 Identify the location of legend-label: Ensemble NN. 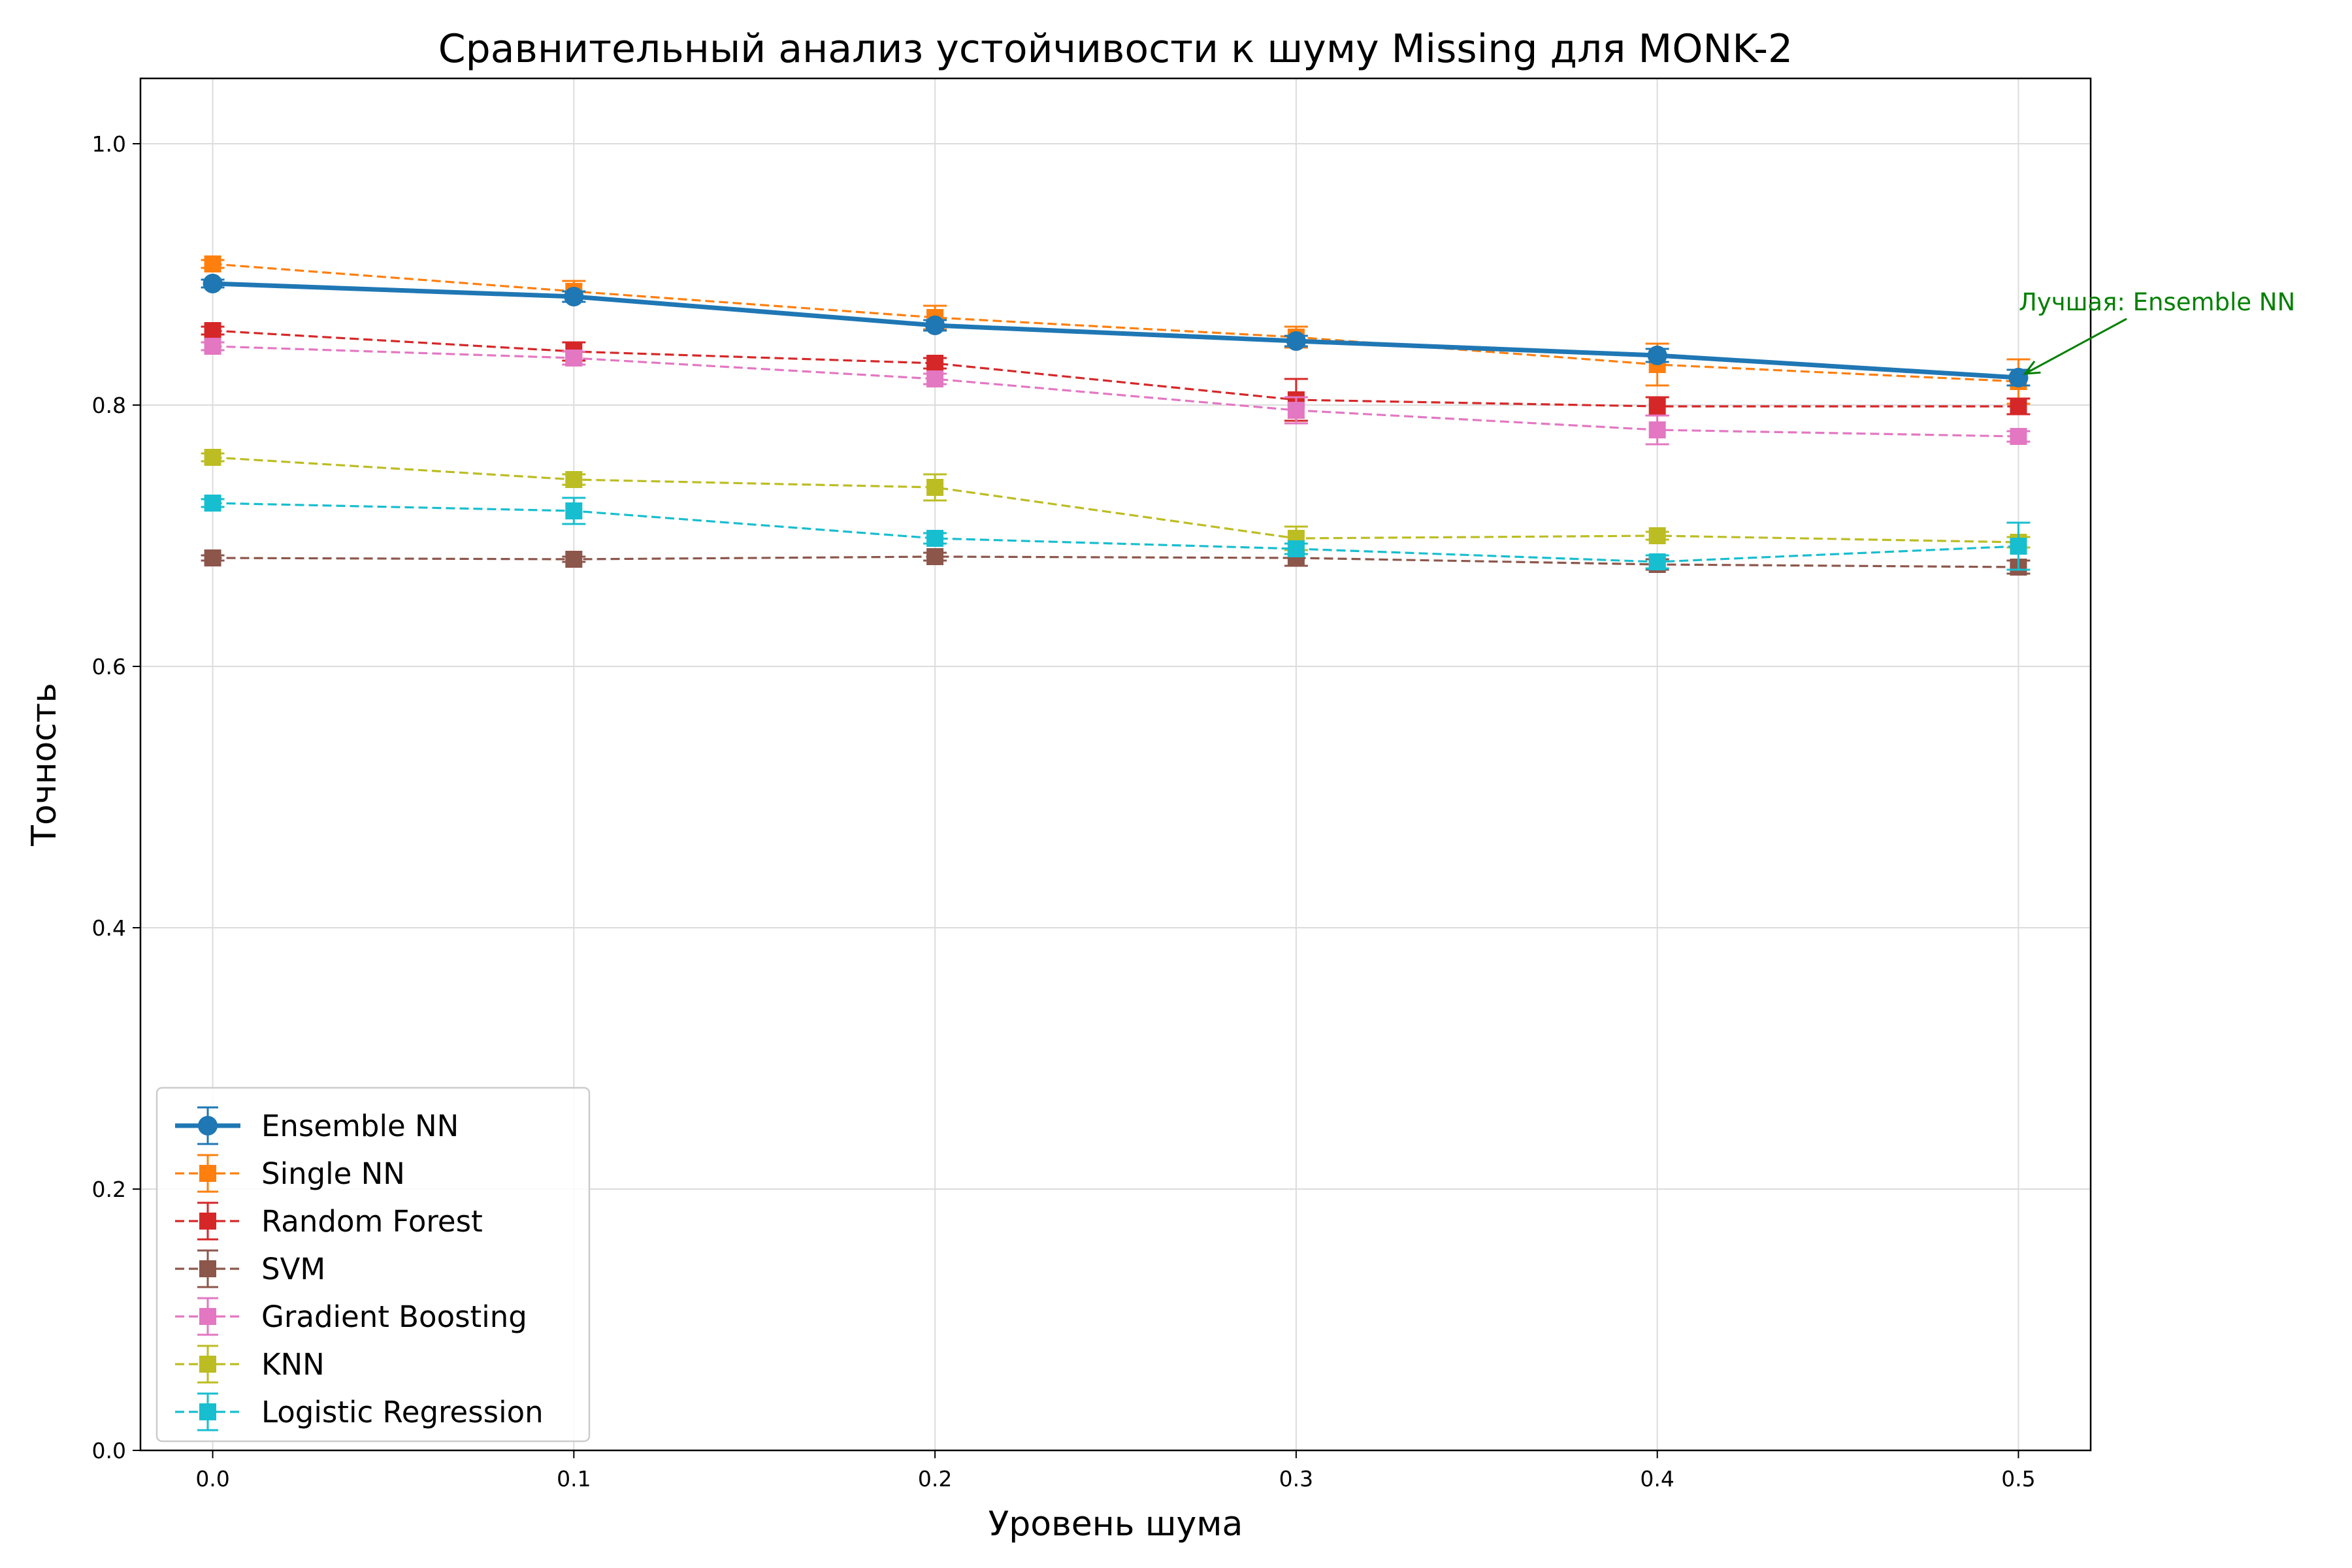
(360, 1126).